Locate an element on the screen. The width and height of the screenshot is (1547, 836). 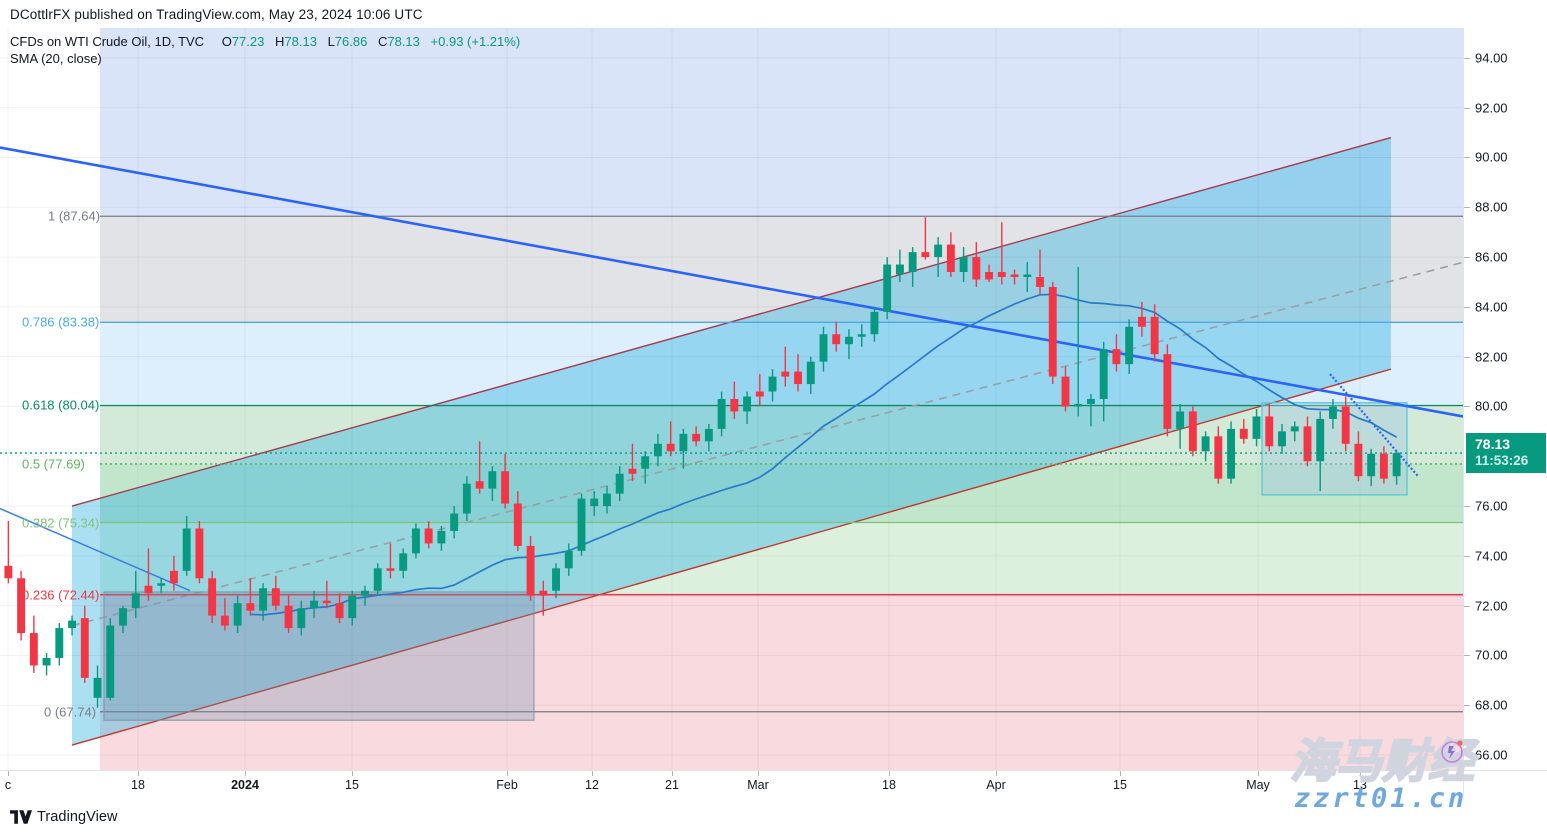
price-tick-label: 80.00 is located at coordinates (1491, 406).